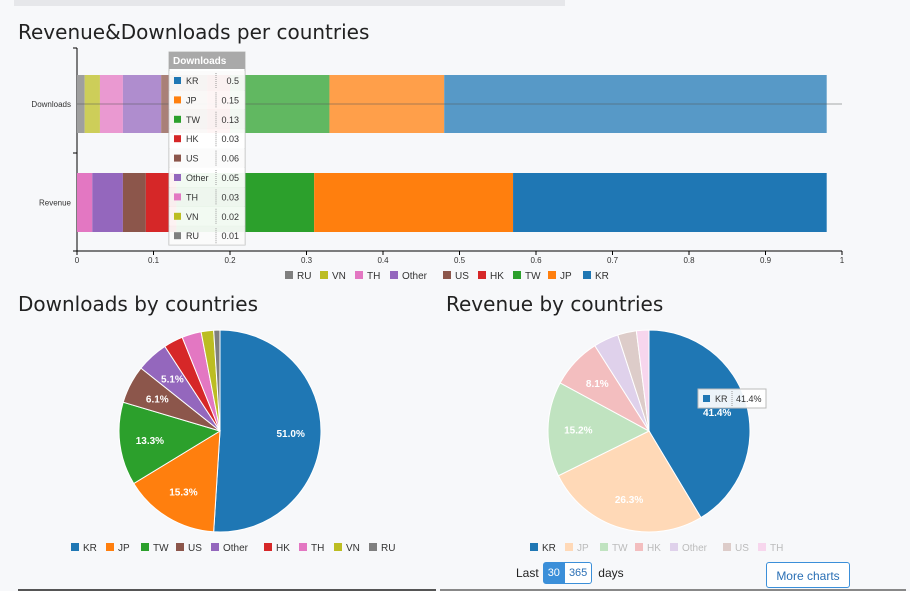 The height and width of the screenshot is (591, 910). I want to click on downloads-pie-legend-label-tw: TW, so click(161, 548).